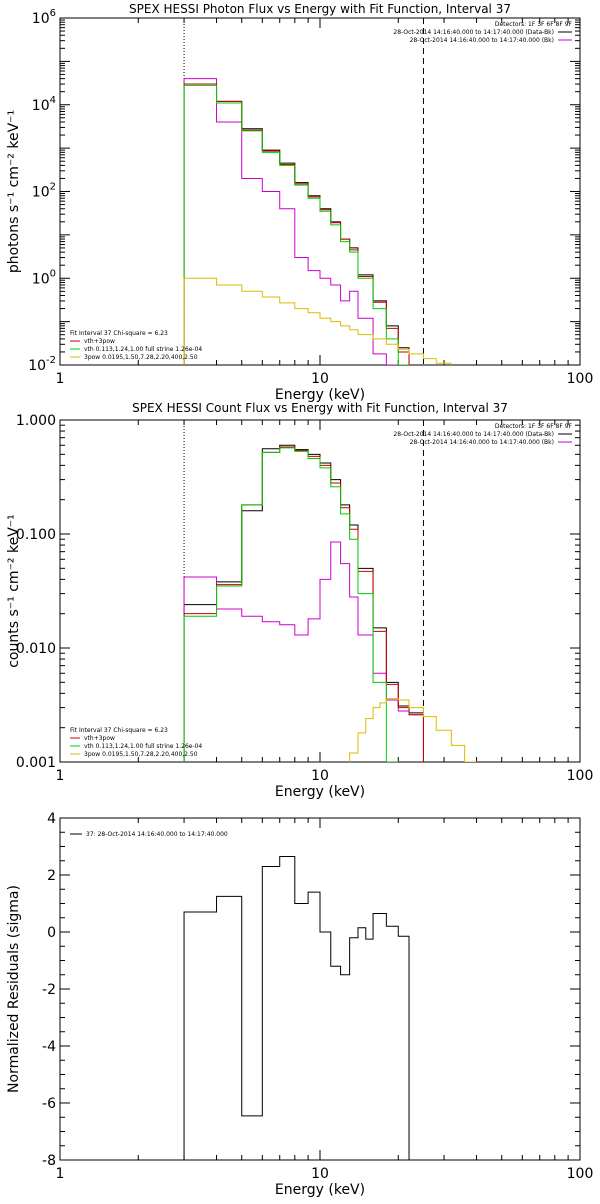 This screenshot has height=1204, width=600. What do you see at coordinates (53, 100) in the screenshot?
I see `y-tick-exp: 4` at bounding box center [53, 100].